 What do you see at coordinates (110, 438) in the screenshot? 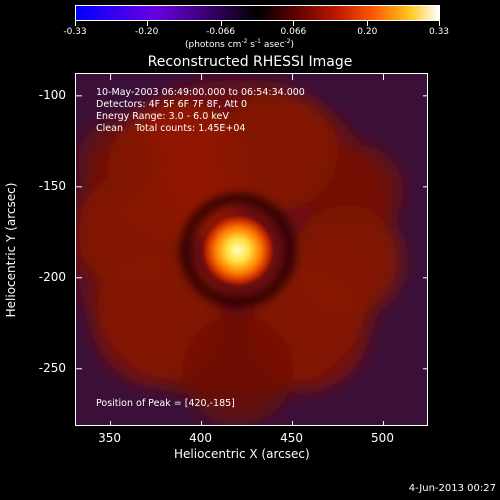
I see `x-tick-label: 350` at bounding box center [110, 438].